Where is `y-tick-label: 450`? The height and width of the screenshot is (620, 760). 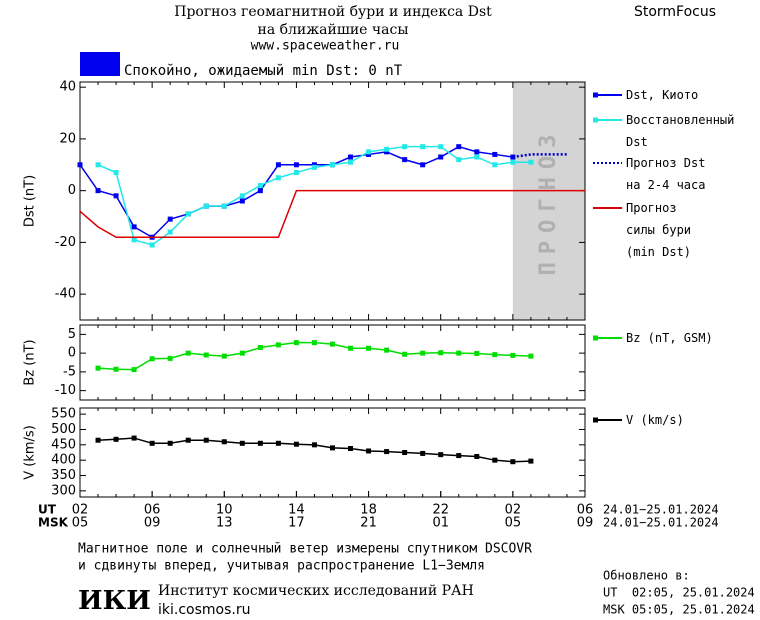
y-tick-label: 450 is located at coordinates (63, 444).